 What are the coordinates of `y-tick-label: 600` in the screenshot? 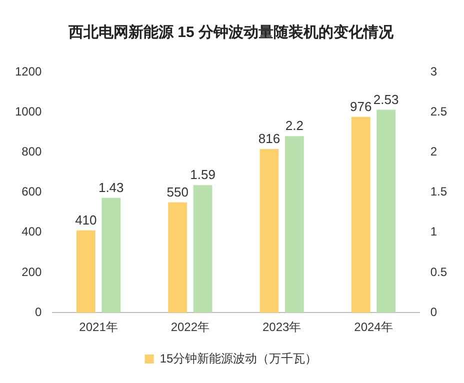 It's located at (32, 191).